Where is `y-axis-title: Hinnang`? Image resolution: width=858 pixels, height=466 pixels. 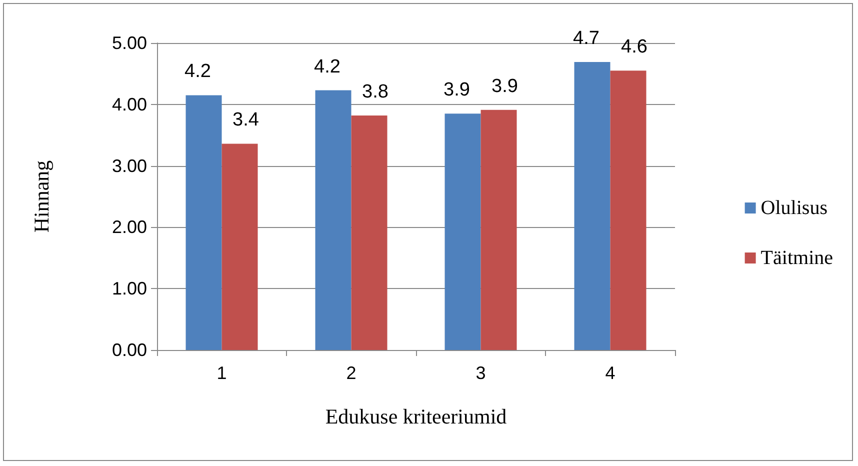
y-axis-title: Hinnang is located at coordinates (42, 196).